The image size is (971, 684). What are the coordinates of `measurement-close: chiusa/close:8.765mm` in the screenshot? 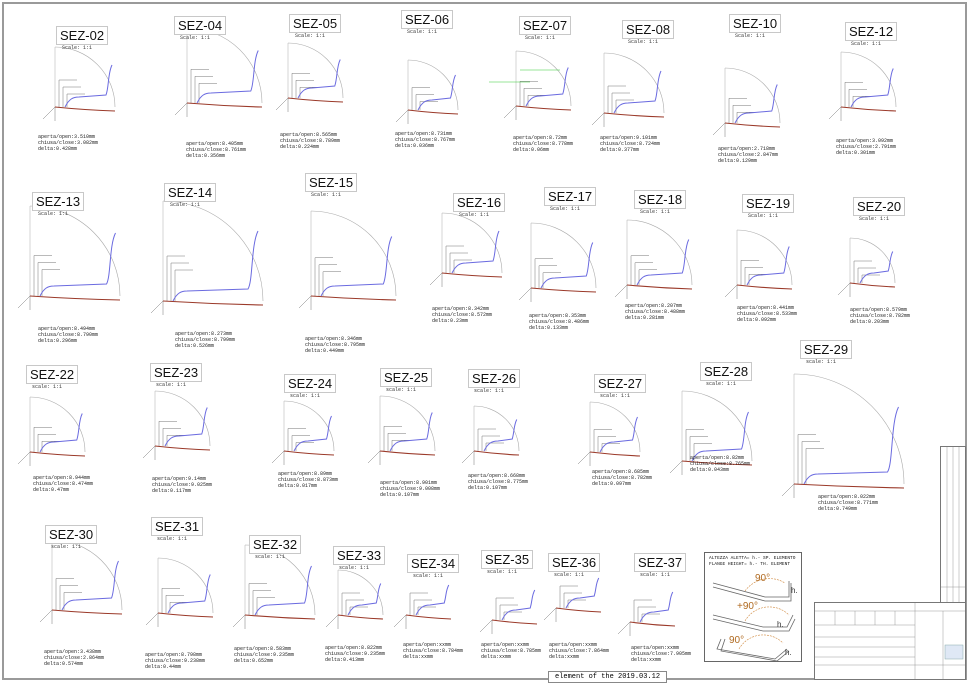 It's located at (720, 464).